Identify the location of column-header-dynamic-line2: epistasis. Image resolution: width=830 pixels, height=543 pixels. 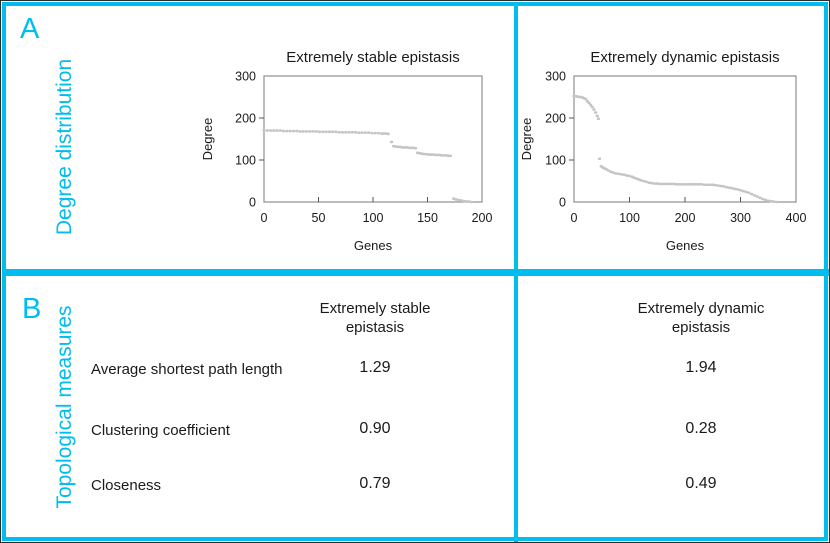
(701, 327).